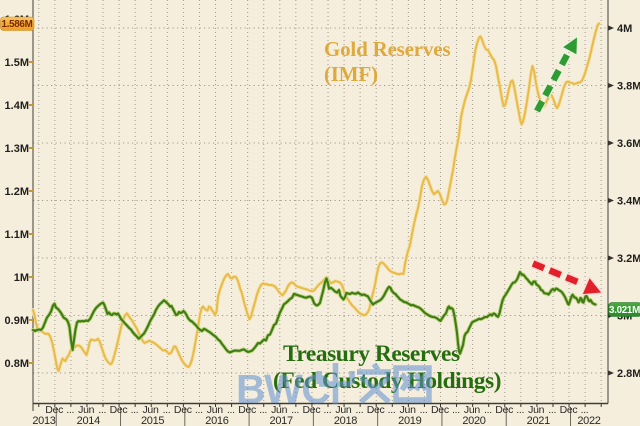  Describe the element at coordinates (473, 420) in the screenshot. I see `svg-text: 2020` at that location.